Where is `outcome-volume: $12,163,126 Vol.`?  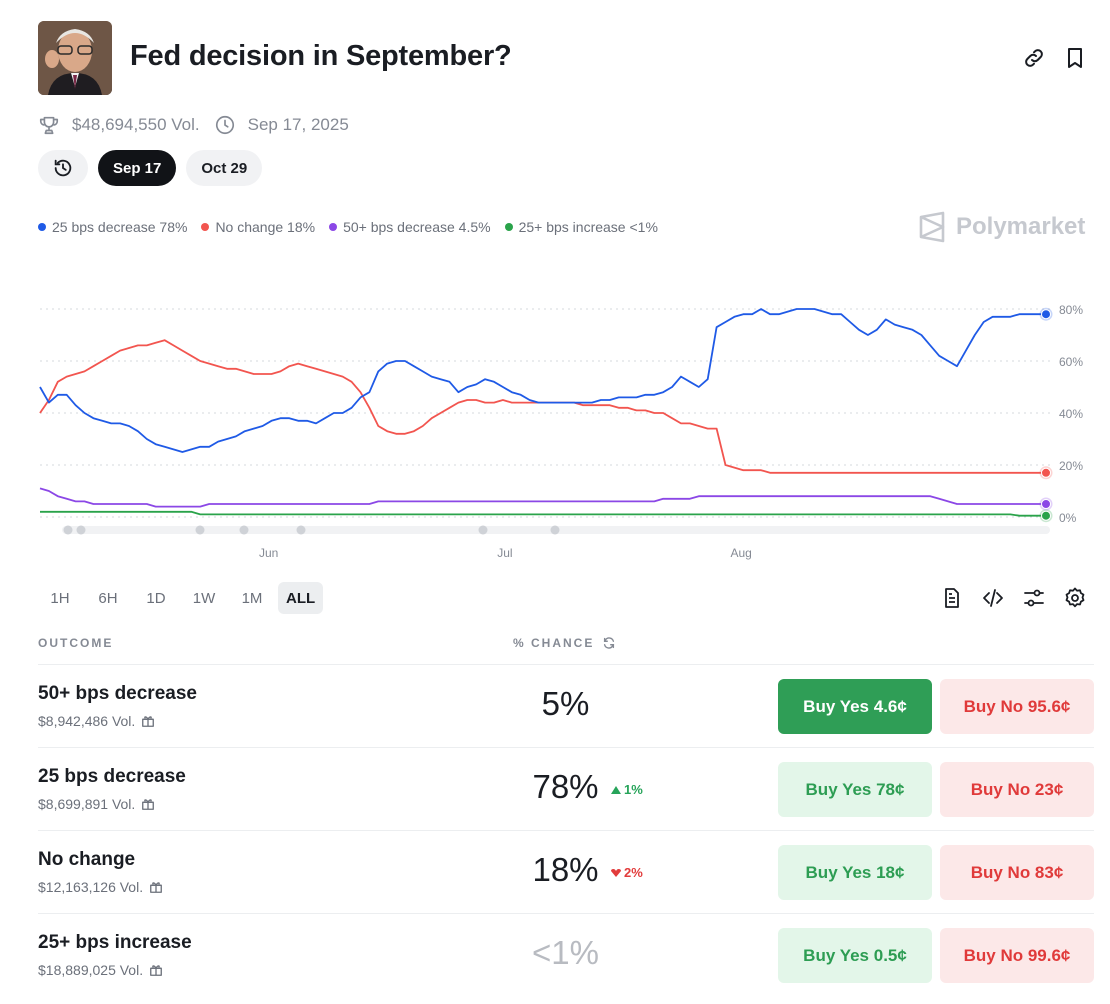
outcome-volume: $12,163,126 Vol. is located at coordinates (100, 887).